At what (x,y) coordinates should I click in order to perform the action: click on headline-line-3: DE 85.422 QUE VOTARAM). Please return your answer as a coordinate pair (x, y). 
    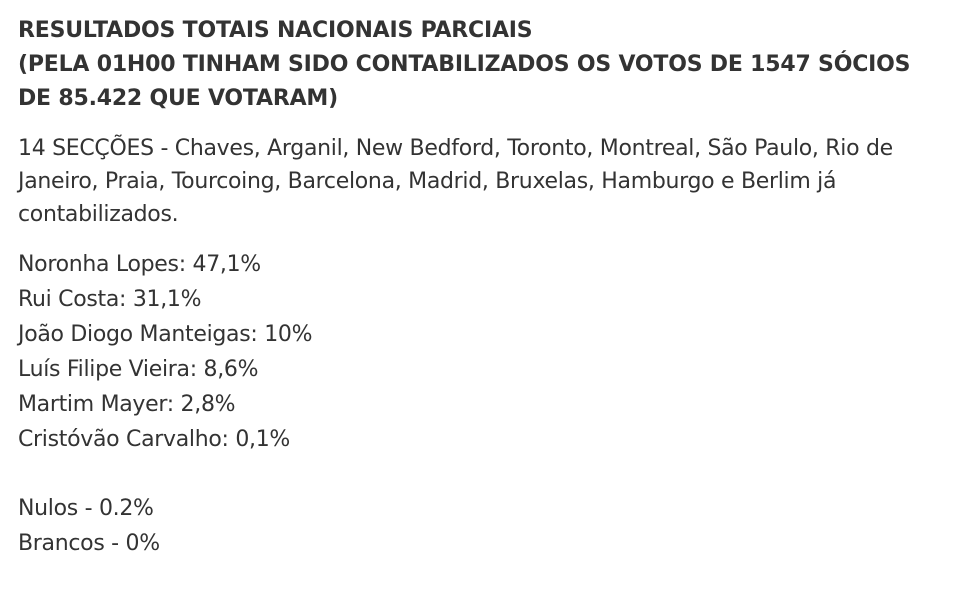
    Looking at the image, I should click on (178, 98).